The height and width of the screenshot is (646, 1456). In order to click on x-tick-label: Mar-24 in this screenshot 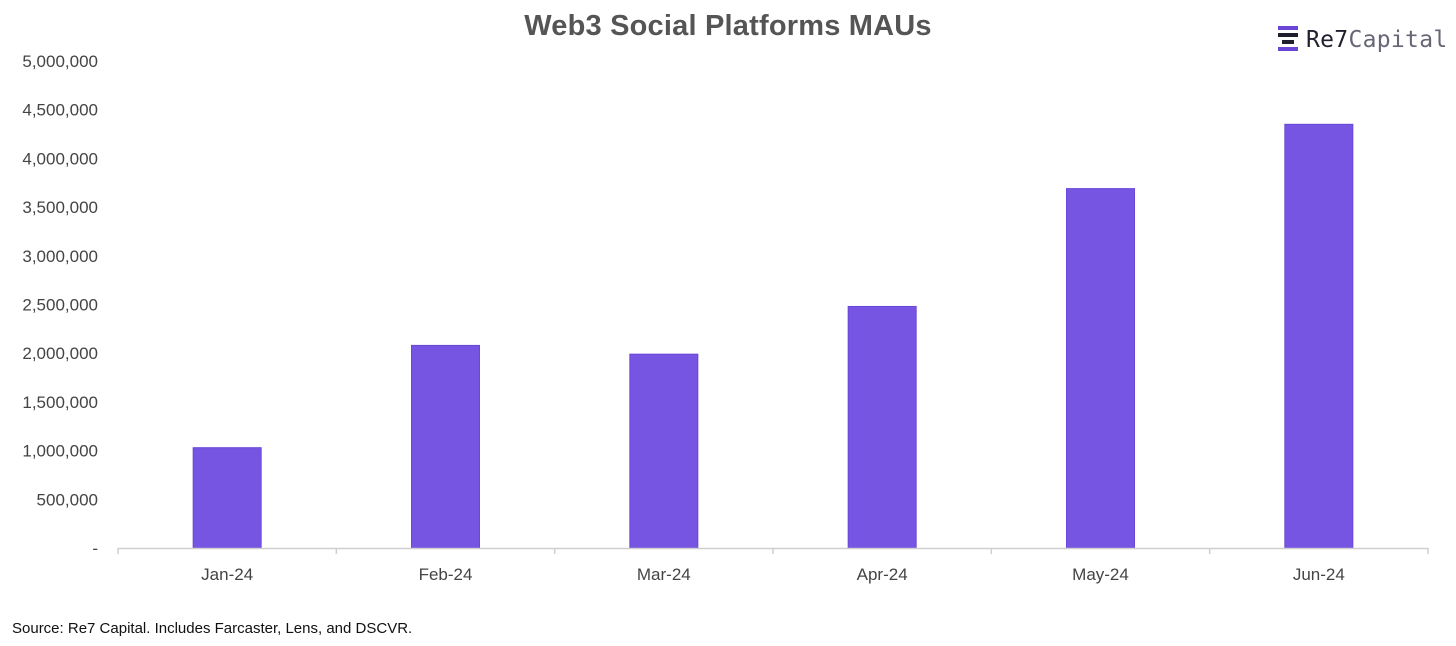, I will do `click(664, 574)`.